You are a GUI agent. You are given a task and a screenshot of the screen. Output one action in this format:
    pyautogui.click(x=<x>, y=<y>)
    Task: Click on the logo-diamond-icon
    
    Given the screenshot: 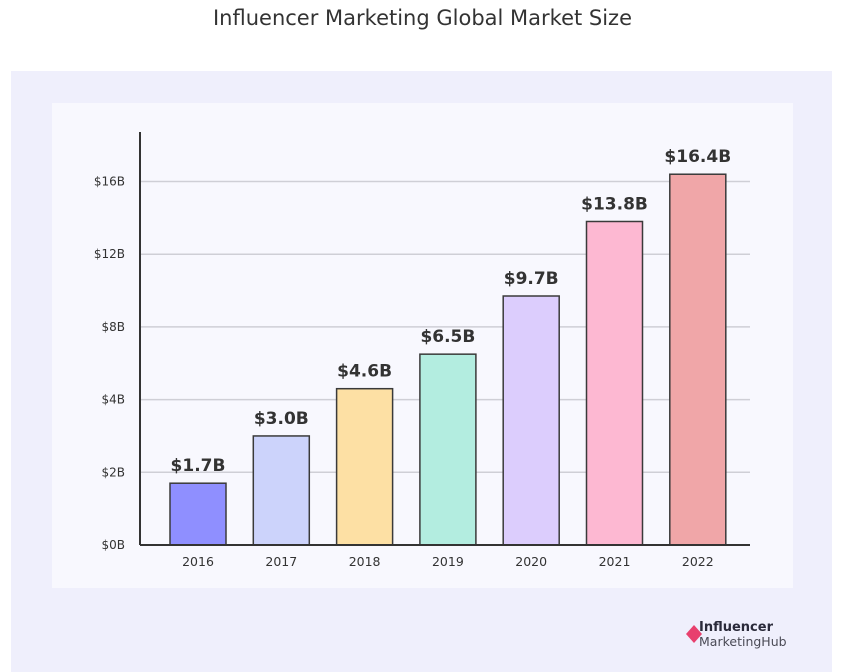 What is the action you would take?
    pyautogui.click(x=694, y=634)
    